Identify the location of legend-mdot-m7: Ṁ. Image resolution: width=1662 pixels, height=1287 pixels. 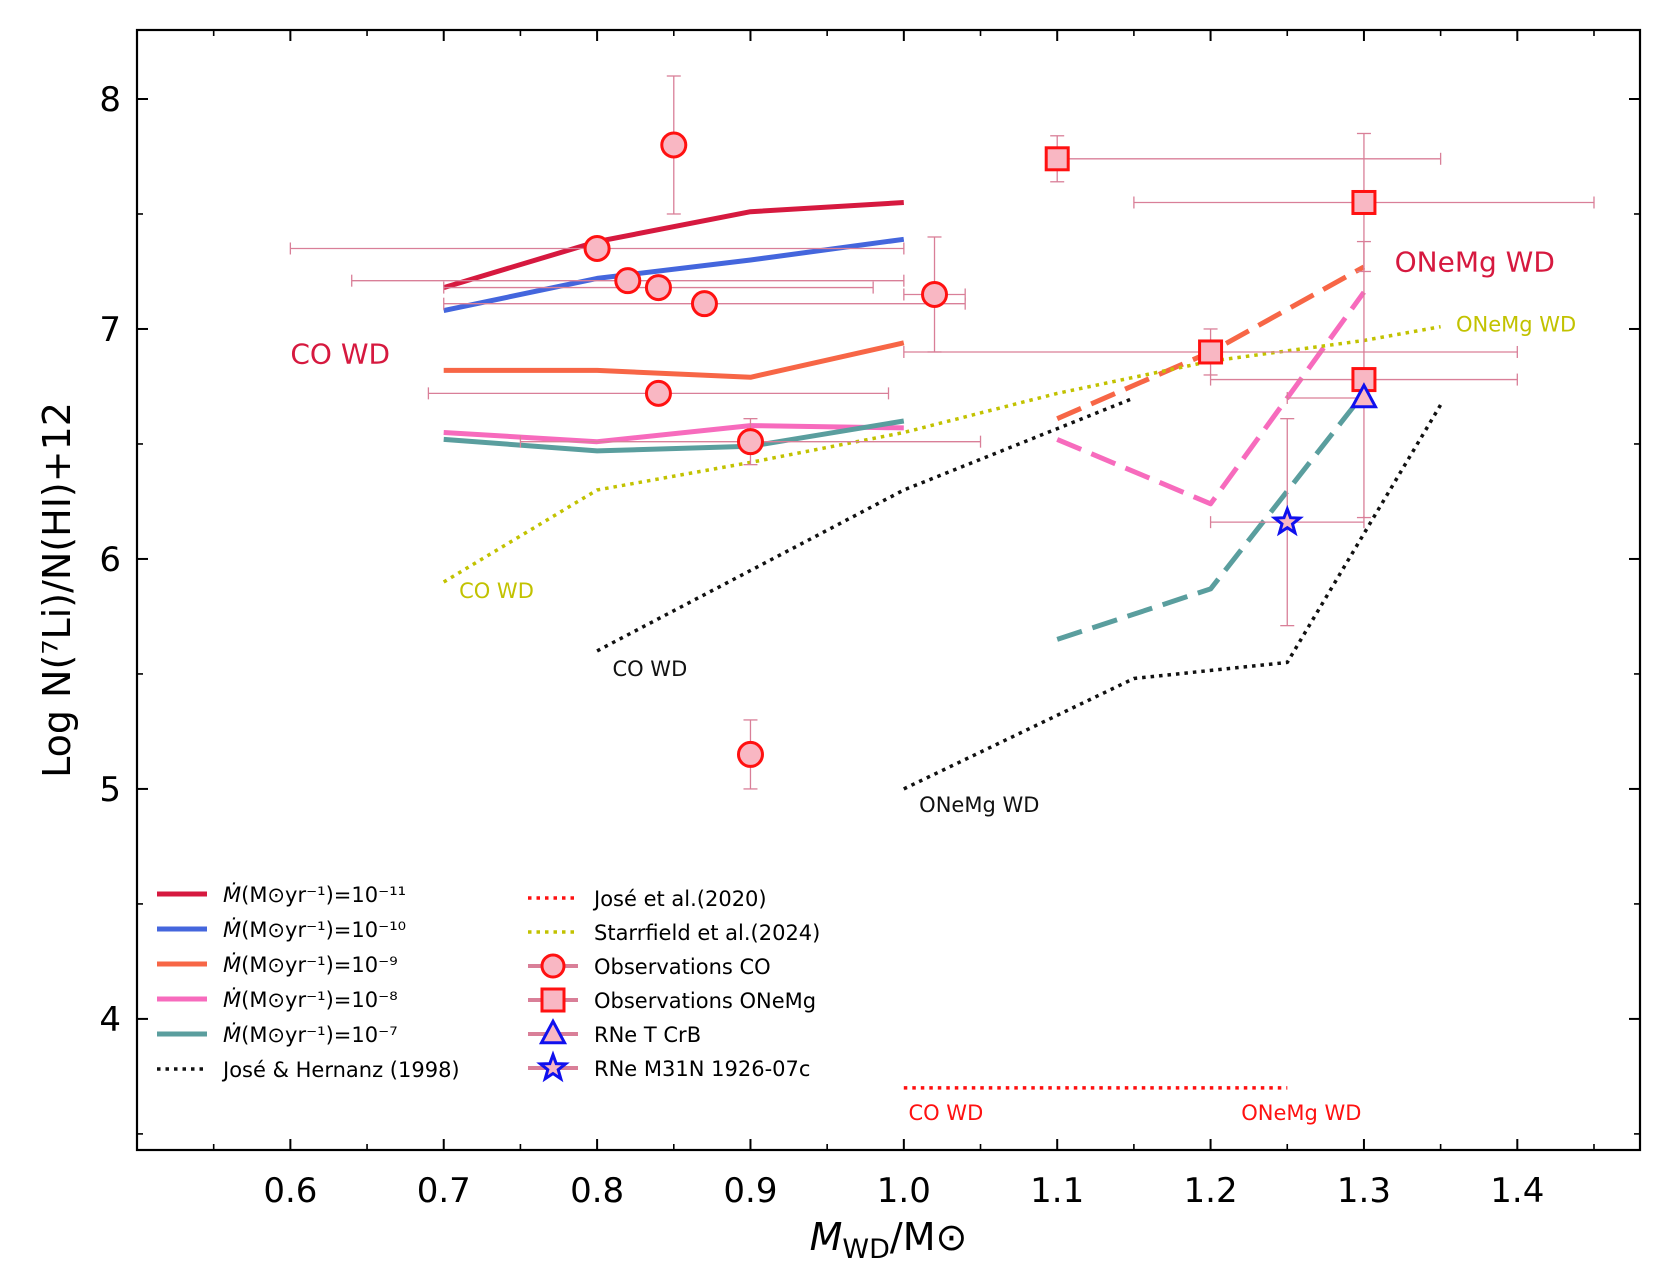
(232, 1034).